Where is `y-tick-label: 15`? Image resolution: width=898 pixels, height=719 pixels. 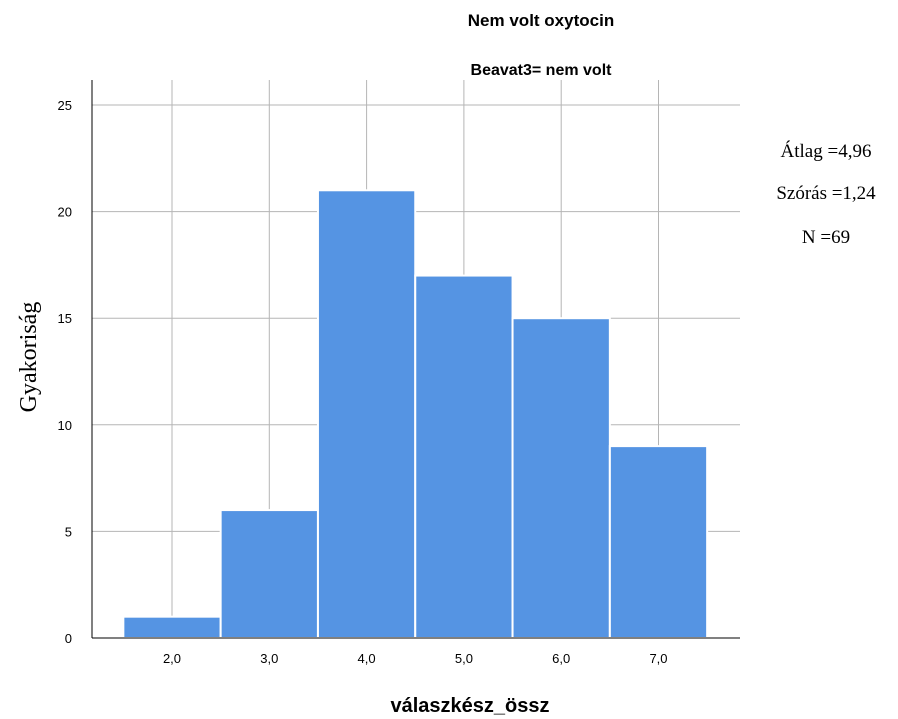 y-tick-label: 15 is located at coordinates (65, 318).